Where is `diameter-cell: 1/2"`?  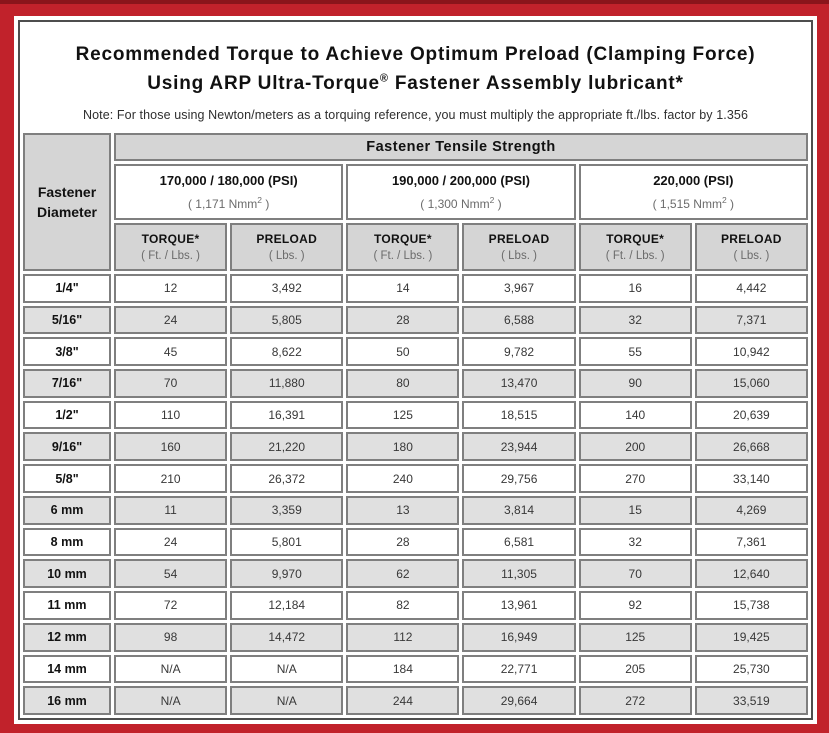 diameter-cell: 1/2" is located at coordinates (67, 415).